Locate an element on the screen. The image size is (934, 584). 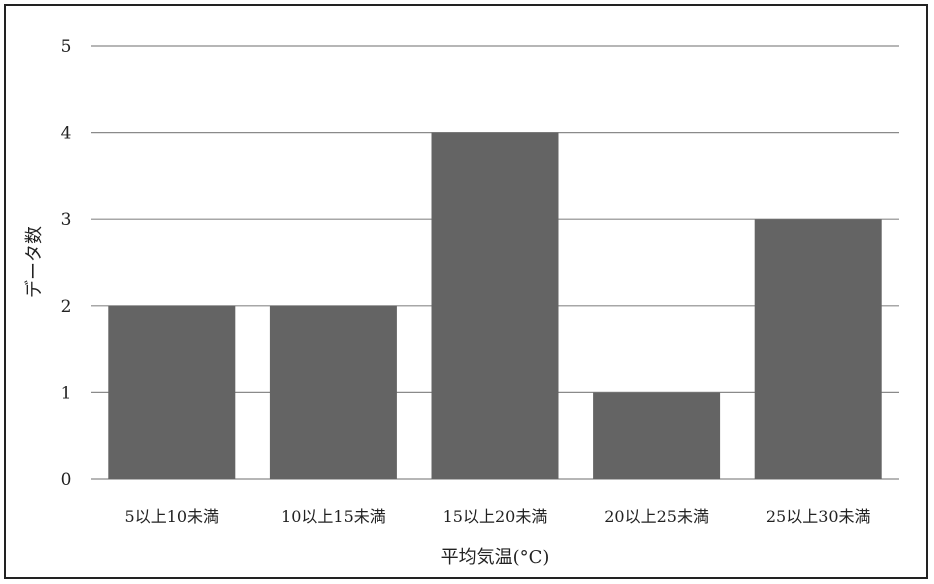
y-tick-label: 5 is located at coordinates (66, 47).